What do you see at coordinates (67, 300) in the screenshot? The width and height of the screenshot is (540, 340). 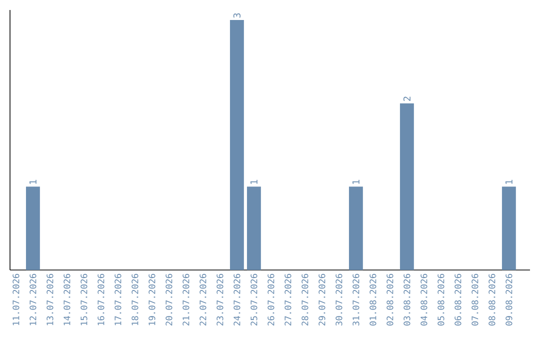 I see `x-tick-label: 14.07.2026` at bounding box center [67, 300].